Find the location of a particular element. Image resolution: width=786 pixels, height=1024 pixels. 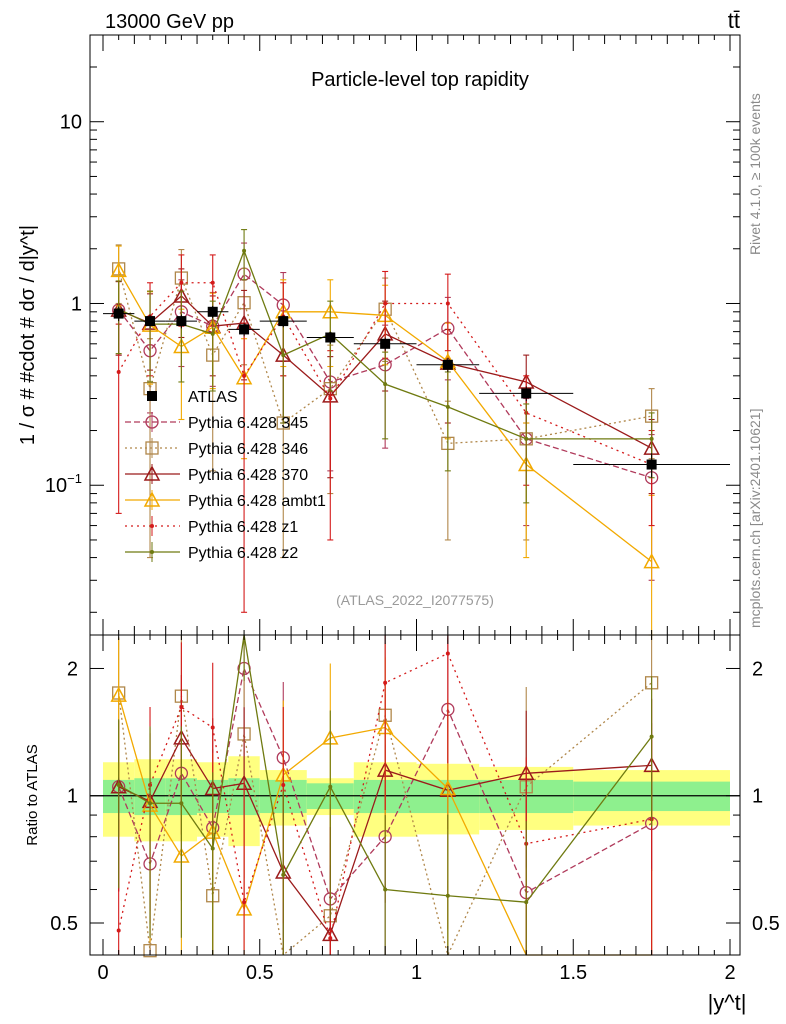

mcplots-source-label: mcplots.cern.ch [arXiv:2401.10621] is located at coordinates (755, 518).